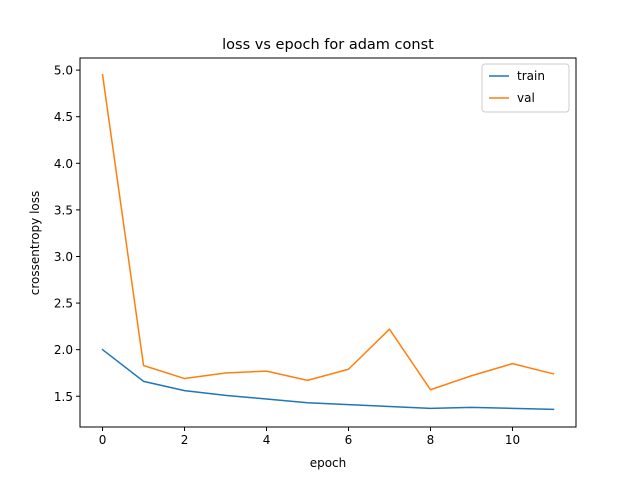  What do you see at coordinates (267, 440) in the screenshot?
I see `x-tick-label: 4` at bounding box center [267, 440].